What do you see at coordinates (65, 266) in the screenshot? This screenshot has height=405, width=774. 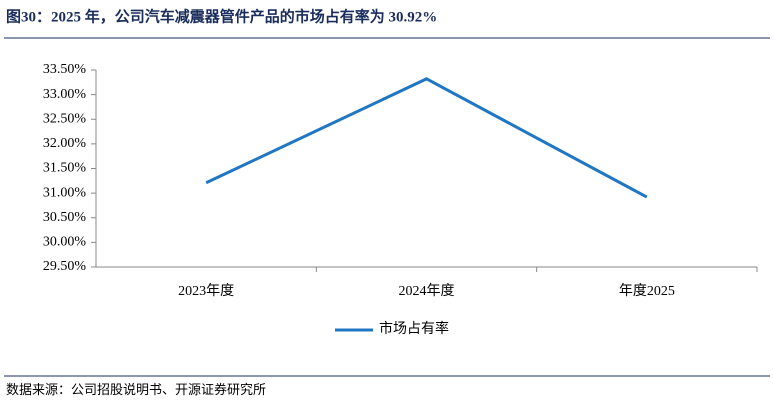 I see `y-tick-label: 29.50%` at bounding box center [65, 266].